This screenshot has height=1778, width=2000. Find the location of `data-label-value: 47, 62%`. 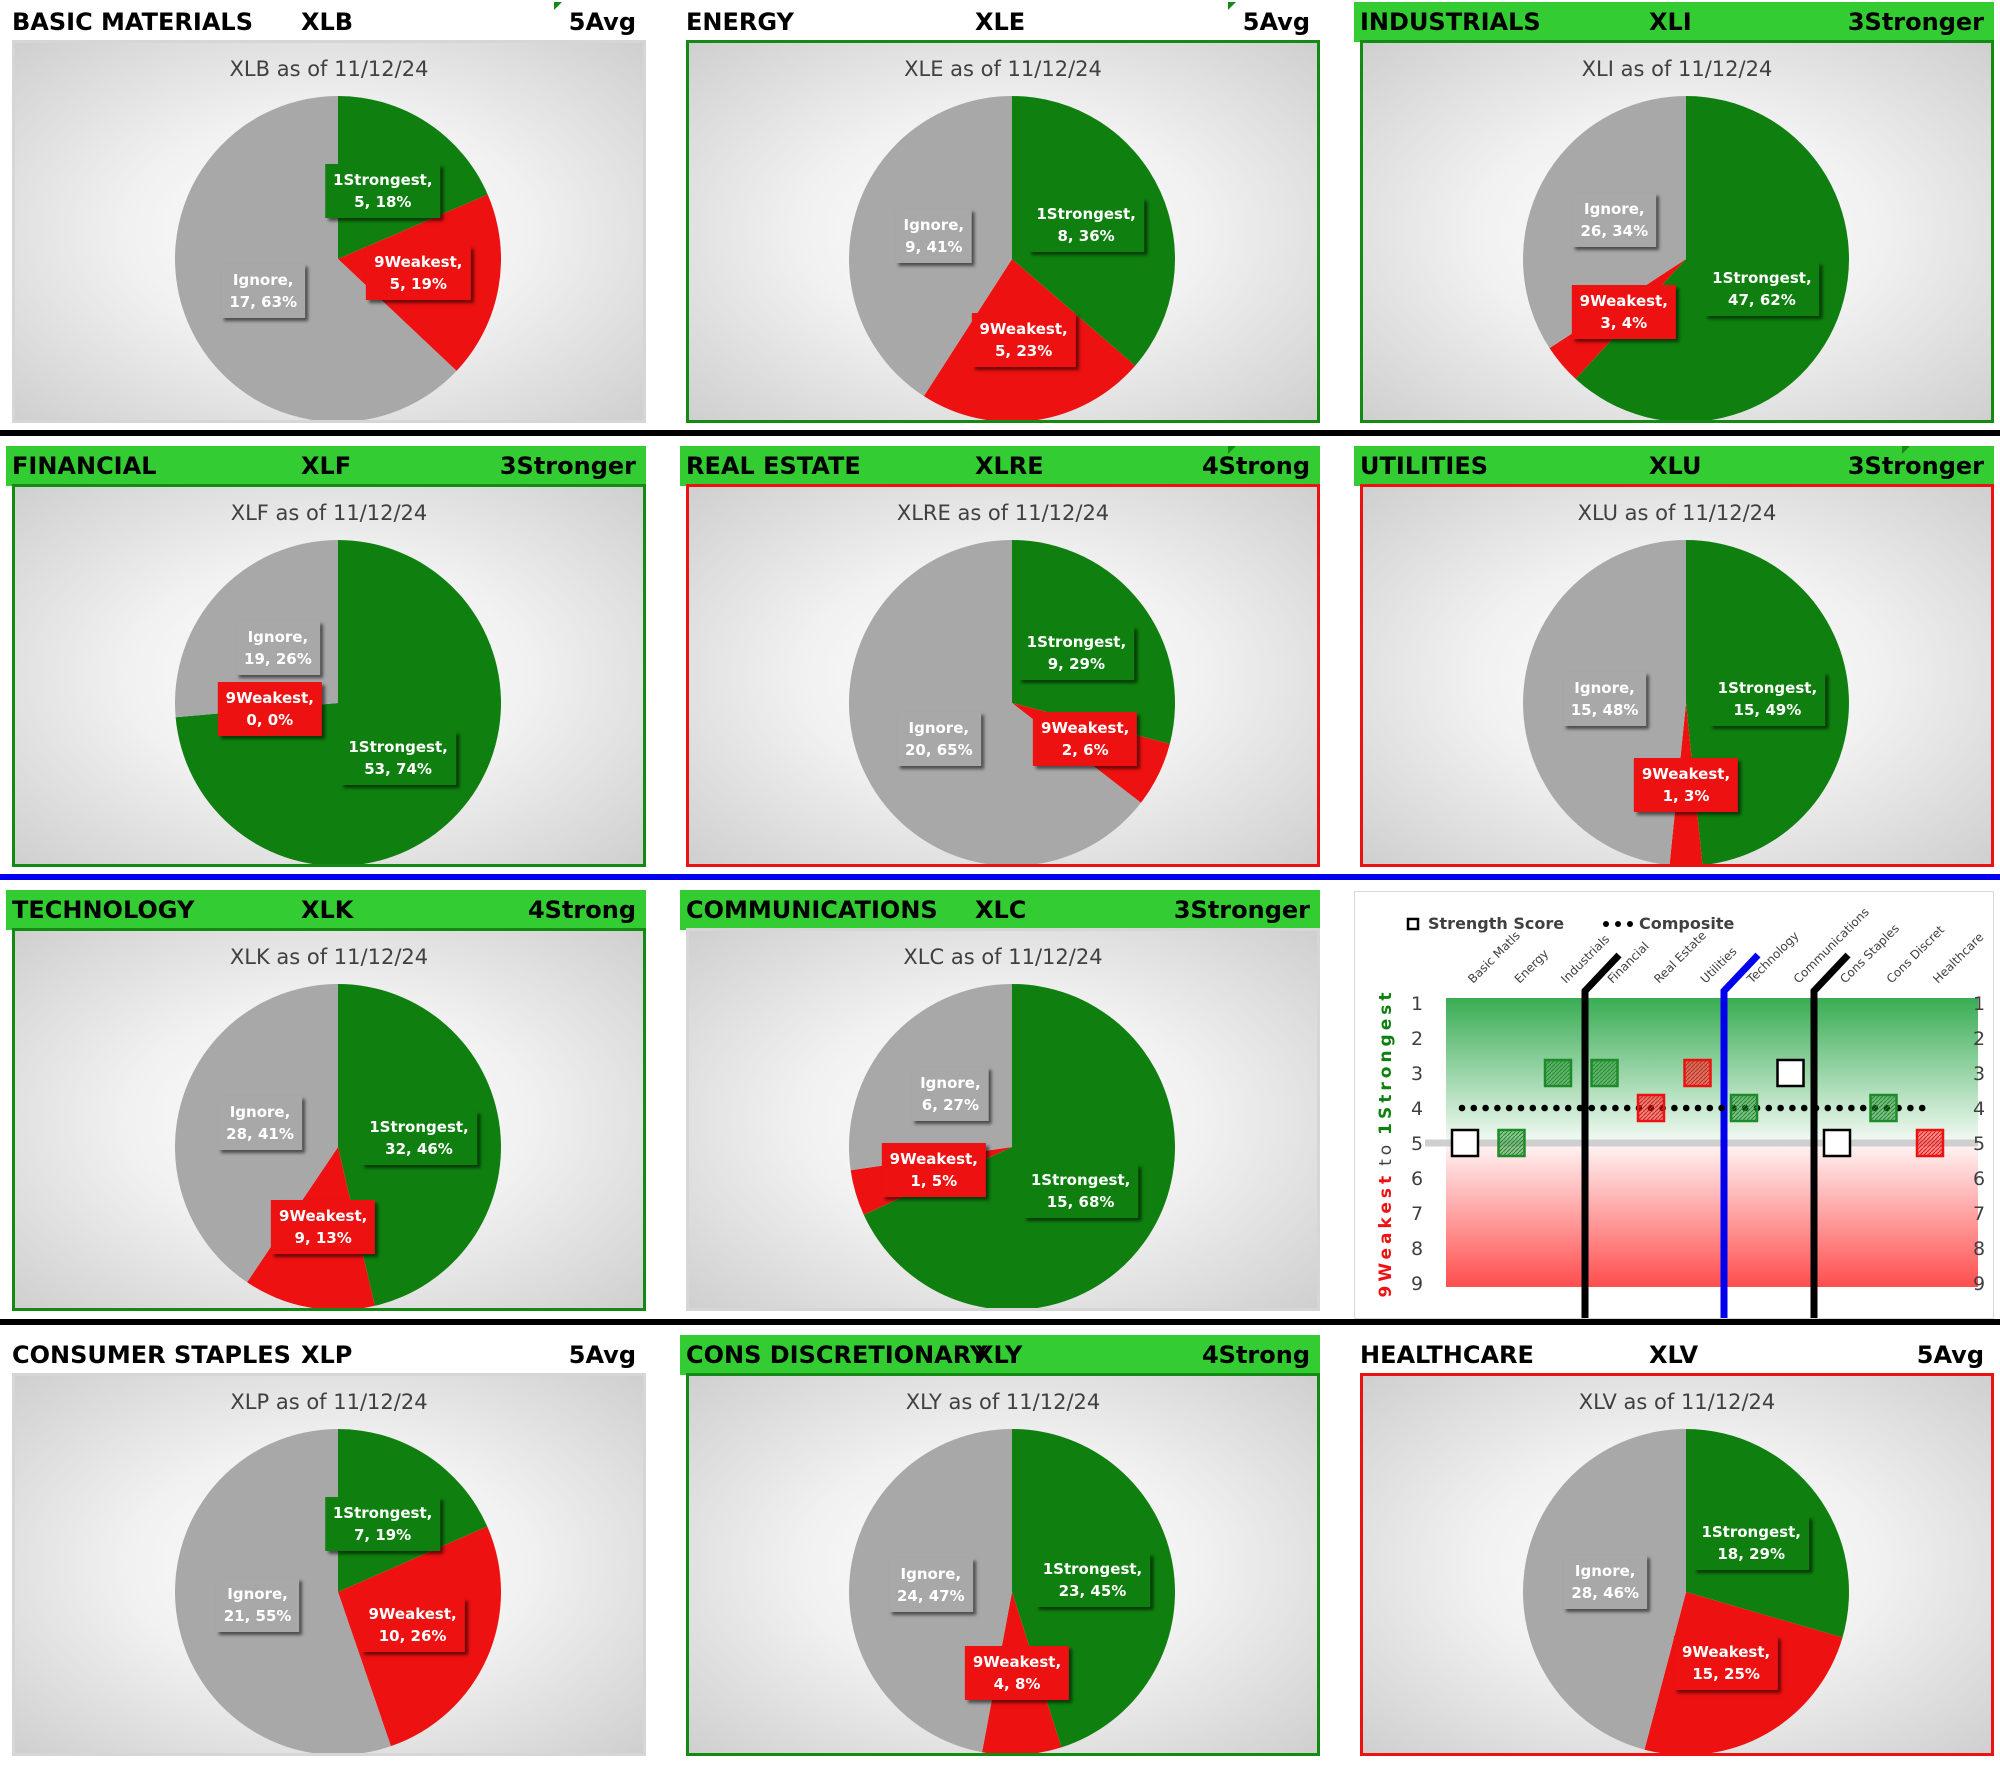

data-label-value: 47, 62% is located at coordinates (1762, 299).